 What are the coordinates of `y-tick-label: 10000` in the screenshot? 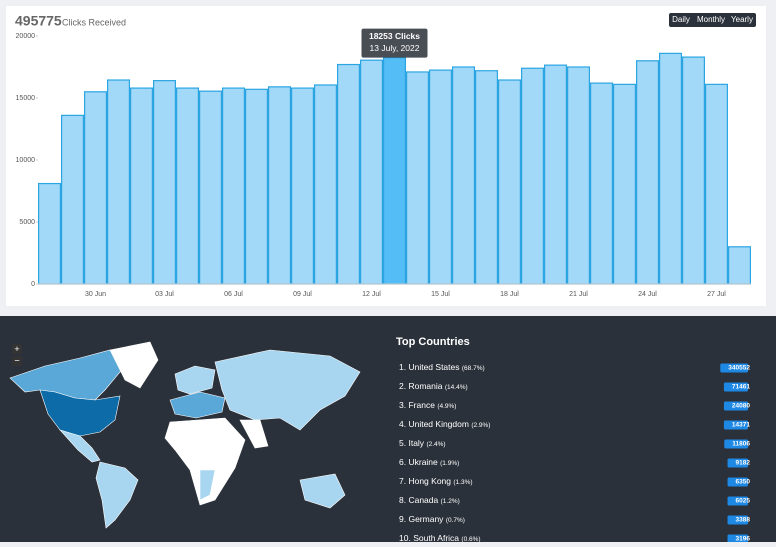 It's located at (26, 160).